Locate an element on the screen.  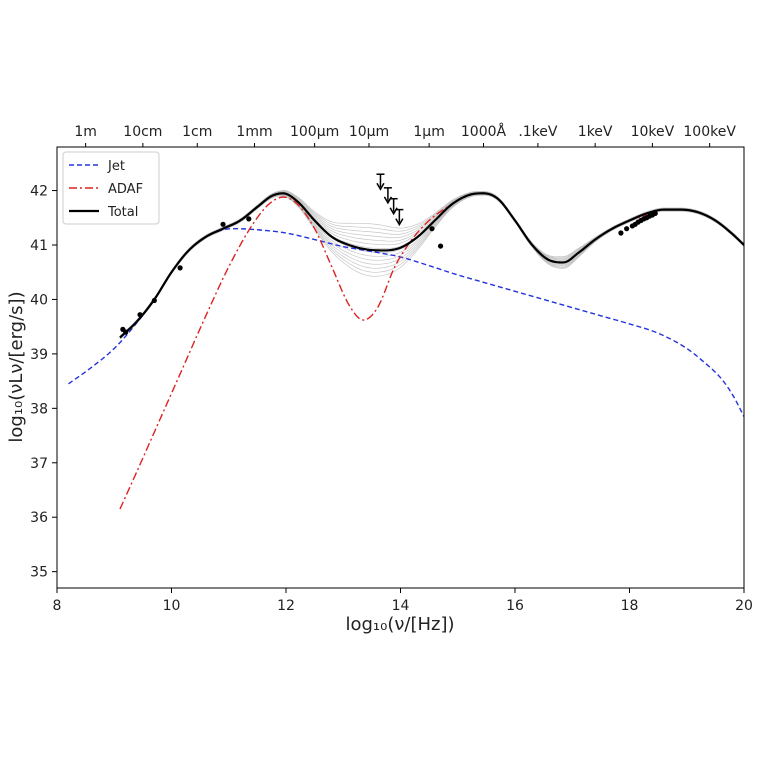
top-axis-label-3: 1mm is located at coordinates (254, 132).